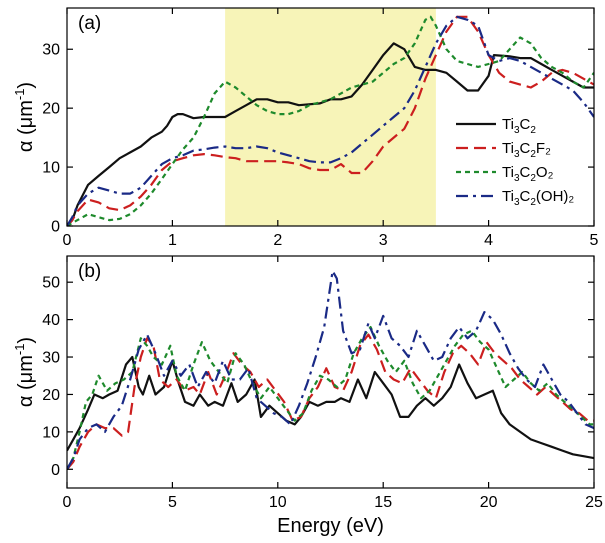 This screenshot has width=605, height=543. Describe the element at coordinates (51, 320) in the screenshot. I see `y-tick-label: 40` at that location.